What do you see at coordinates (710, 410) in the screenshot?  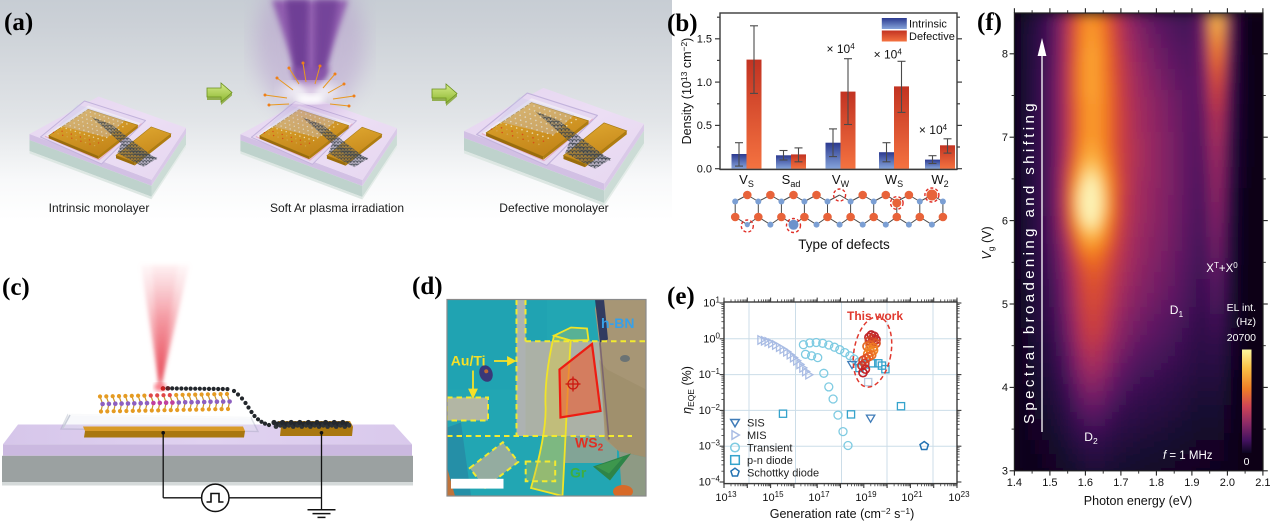 I see `svg-text: 10⁻²` at bounding box center [710, 410].